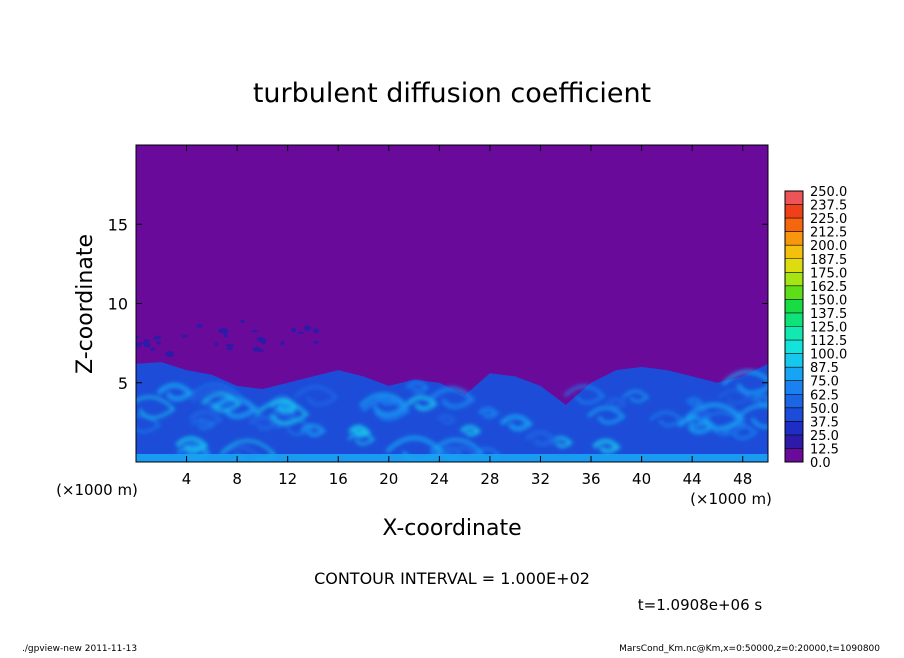  Describe the element at coordinates (452, 93) in the screenshot. I see `chart-title: turbulent diffusion coefficient` at that location.